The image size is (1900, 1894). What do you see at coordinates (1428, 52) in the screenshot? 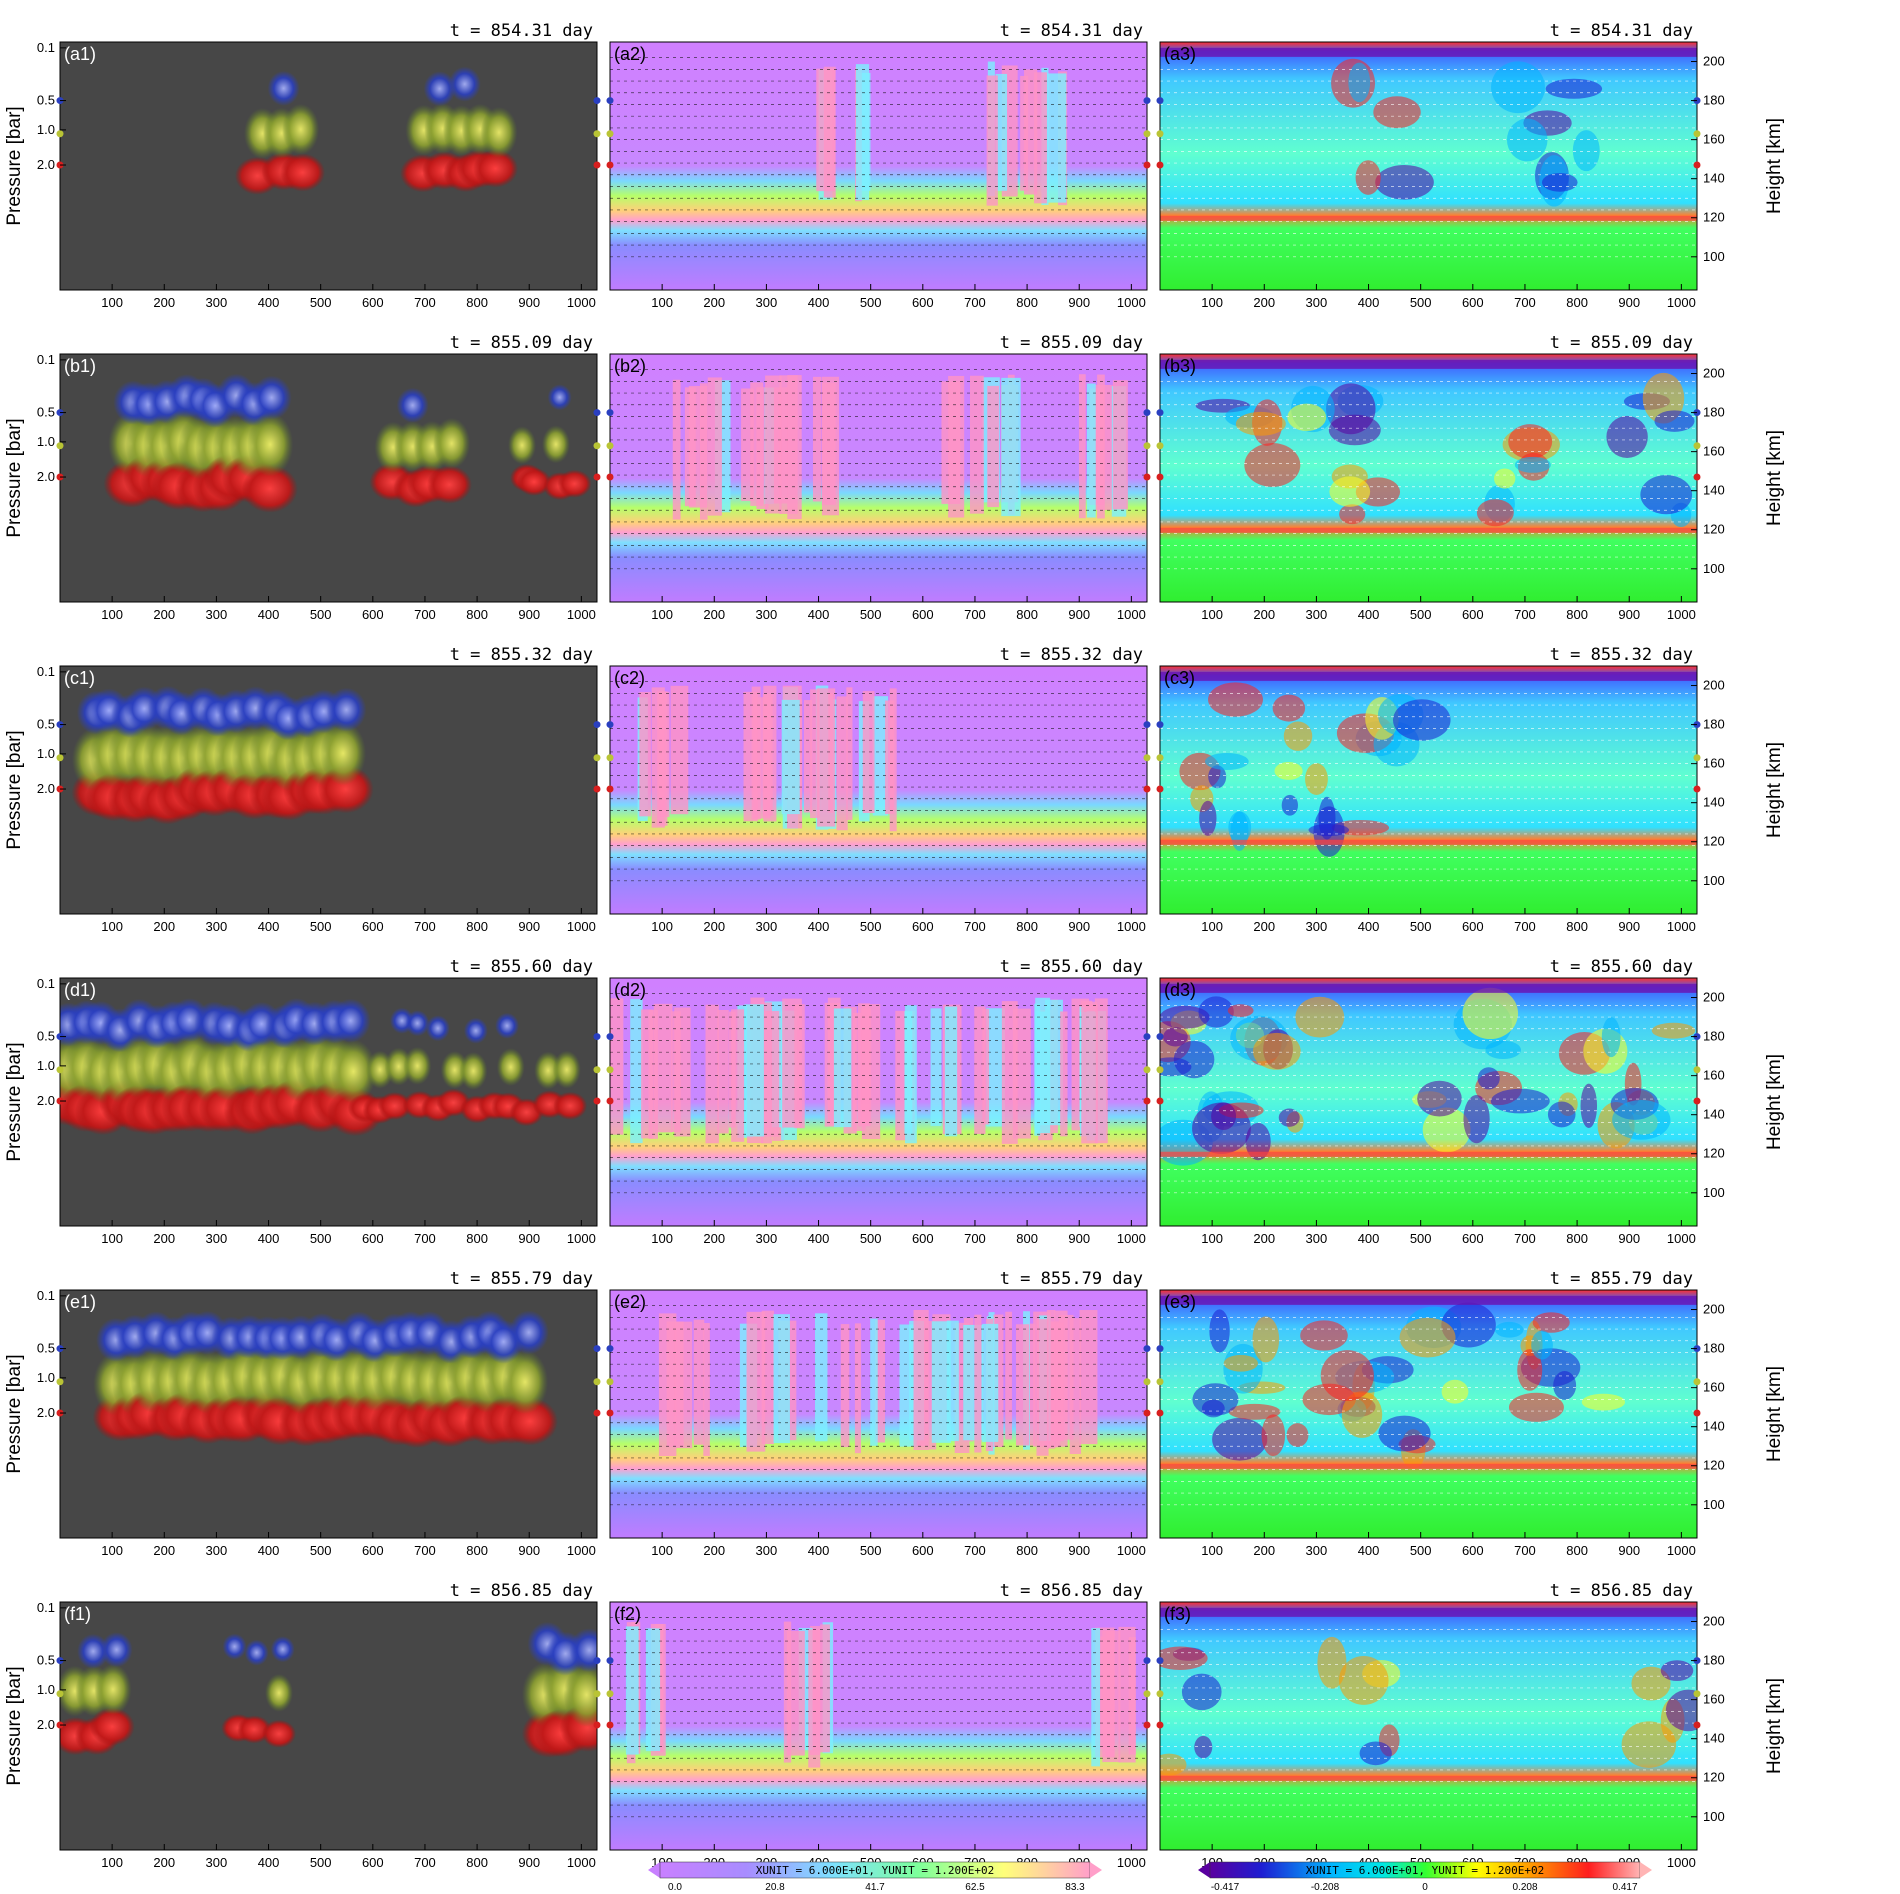
I see `top-band` at bounding box center [1428, 52].